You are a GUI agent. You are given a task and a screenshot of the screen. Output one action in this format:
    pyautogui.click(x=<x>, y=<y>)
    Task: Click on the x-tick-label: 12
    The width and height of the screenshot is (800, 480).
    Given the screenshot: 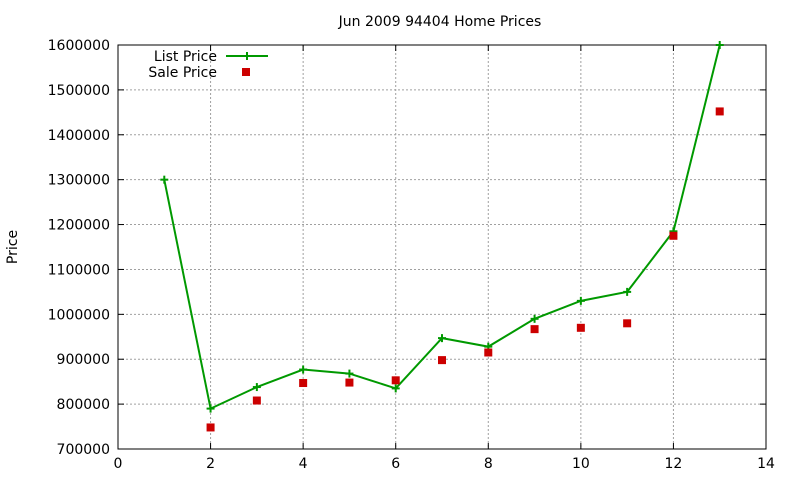 What is the action you would take?
    pyautogui.click(x=674, y=464)
    